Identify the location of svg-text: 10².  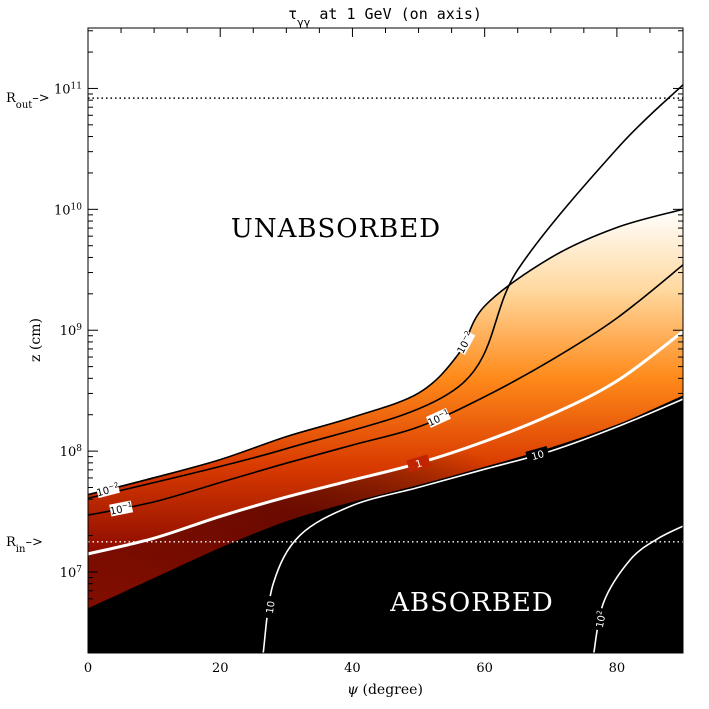
(601, 619).